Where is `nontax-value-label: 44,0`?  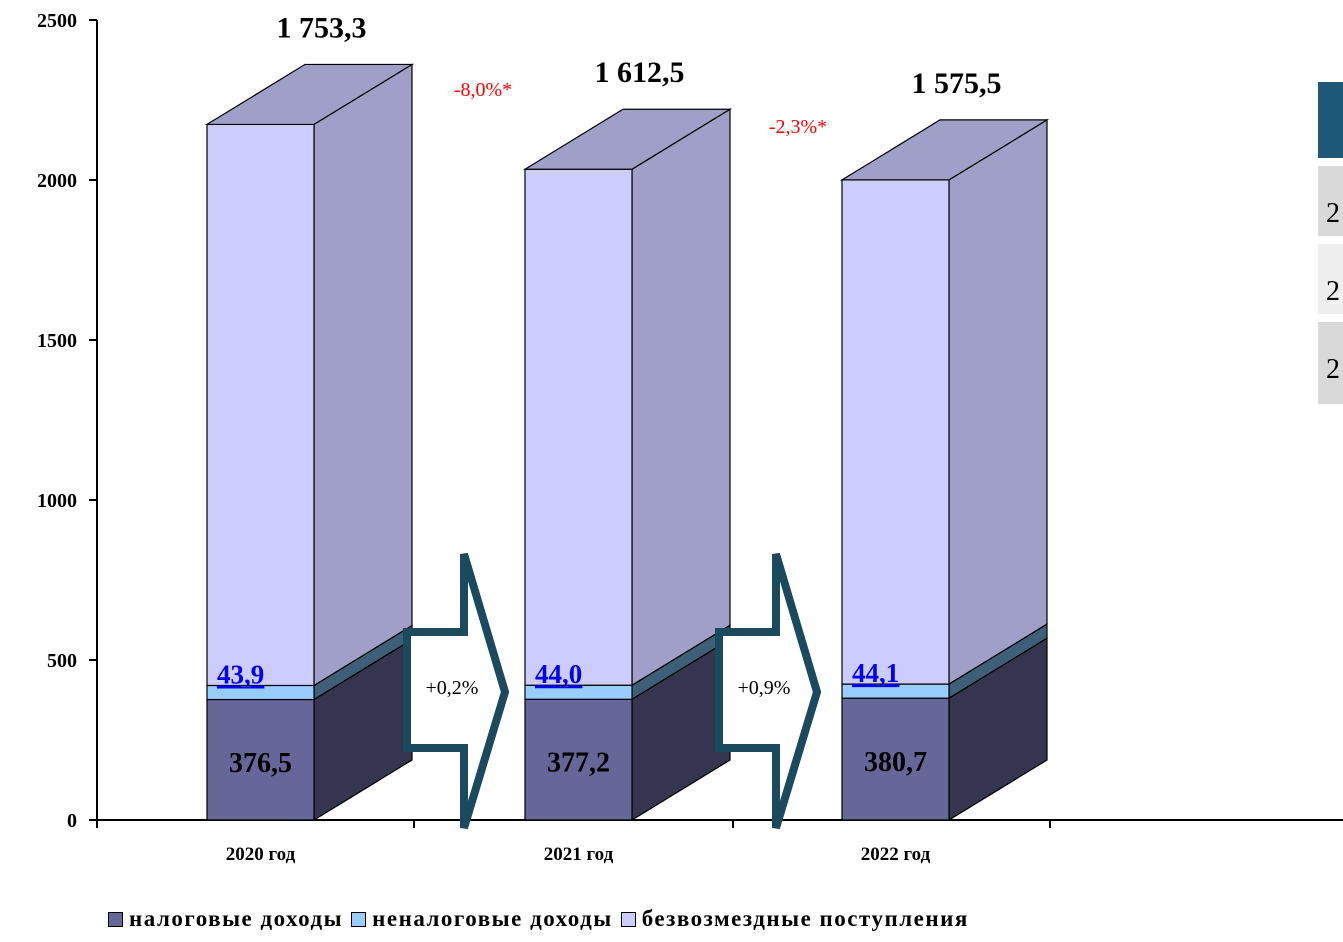 nontax-value-label: 44,0 is located at coordinates (558, 674).